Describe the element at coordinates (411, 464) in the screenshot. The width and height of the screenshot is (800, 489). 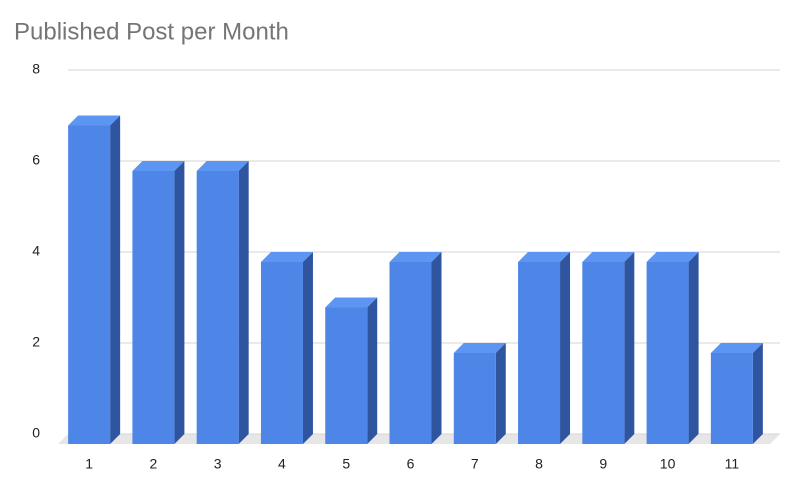
I see `x-tick-label: 6` at that location.